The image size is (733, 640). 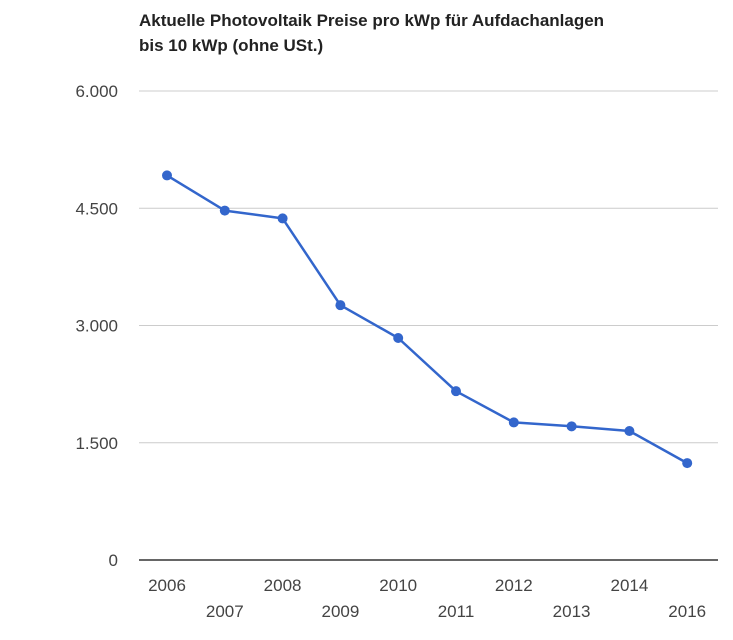 I want to click on x-tick-label-2009: 2009, so click(x=340, y=611).